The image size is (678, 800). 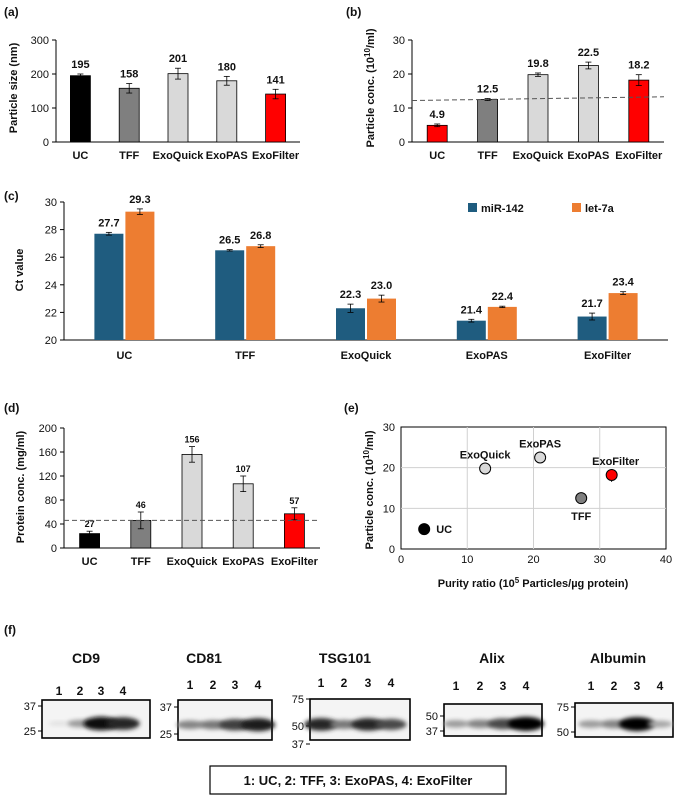 What do you see at coordinates (370, 504) in the screenshot?
I see `panel-e-ylabel-prefix: Particle conc. (10` at bounding box center [370, 504].